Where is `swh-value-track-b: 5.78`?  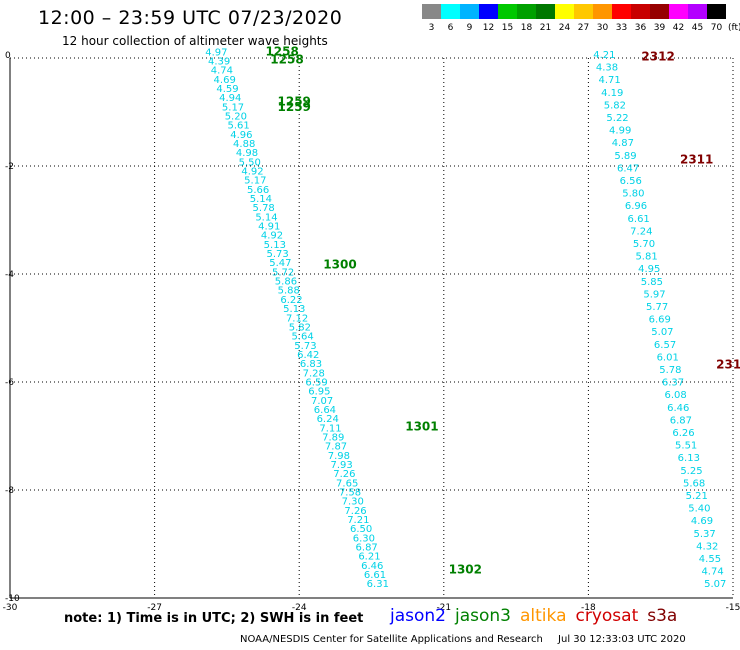
swh-value-track-b: 5.78 is located at coordinates (670, 370).